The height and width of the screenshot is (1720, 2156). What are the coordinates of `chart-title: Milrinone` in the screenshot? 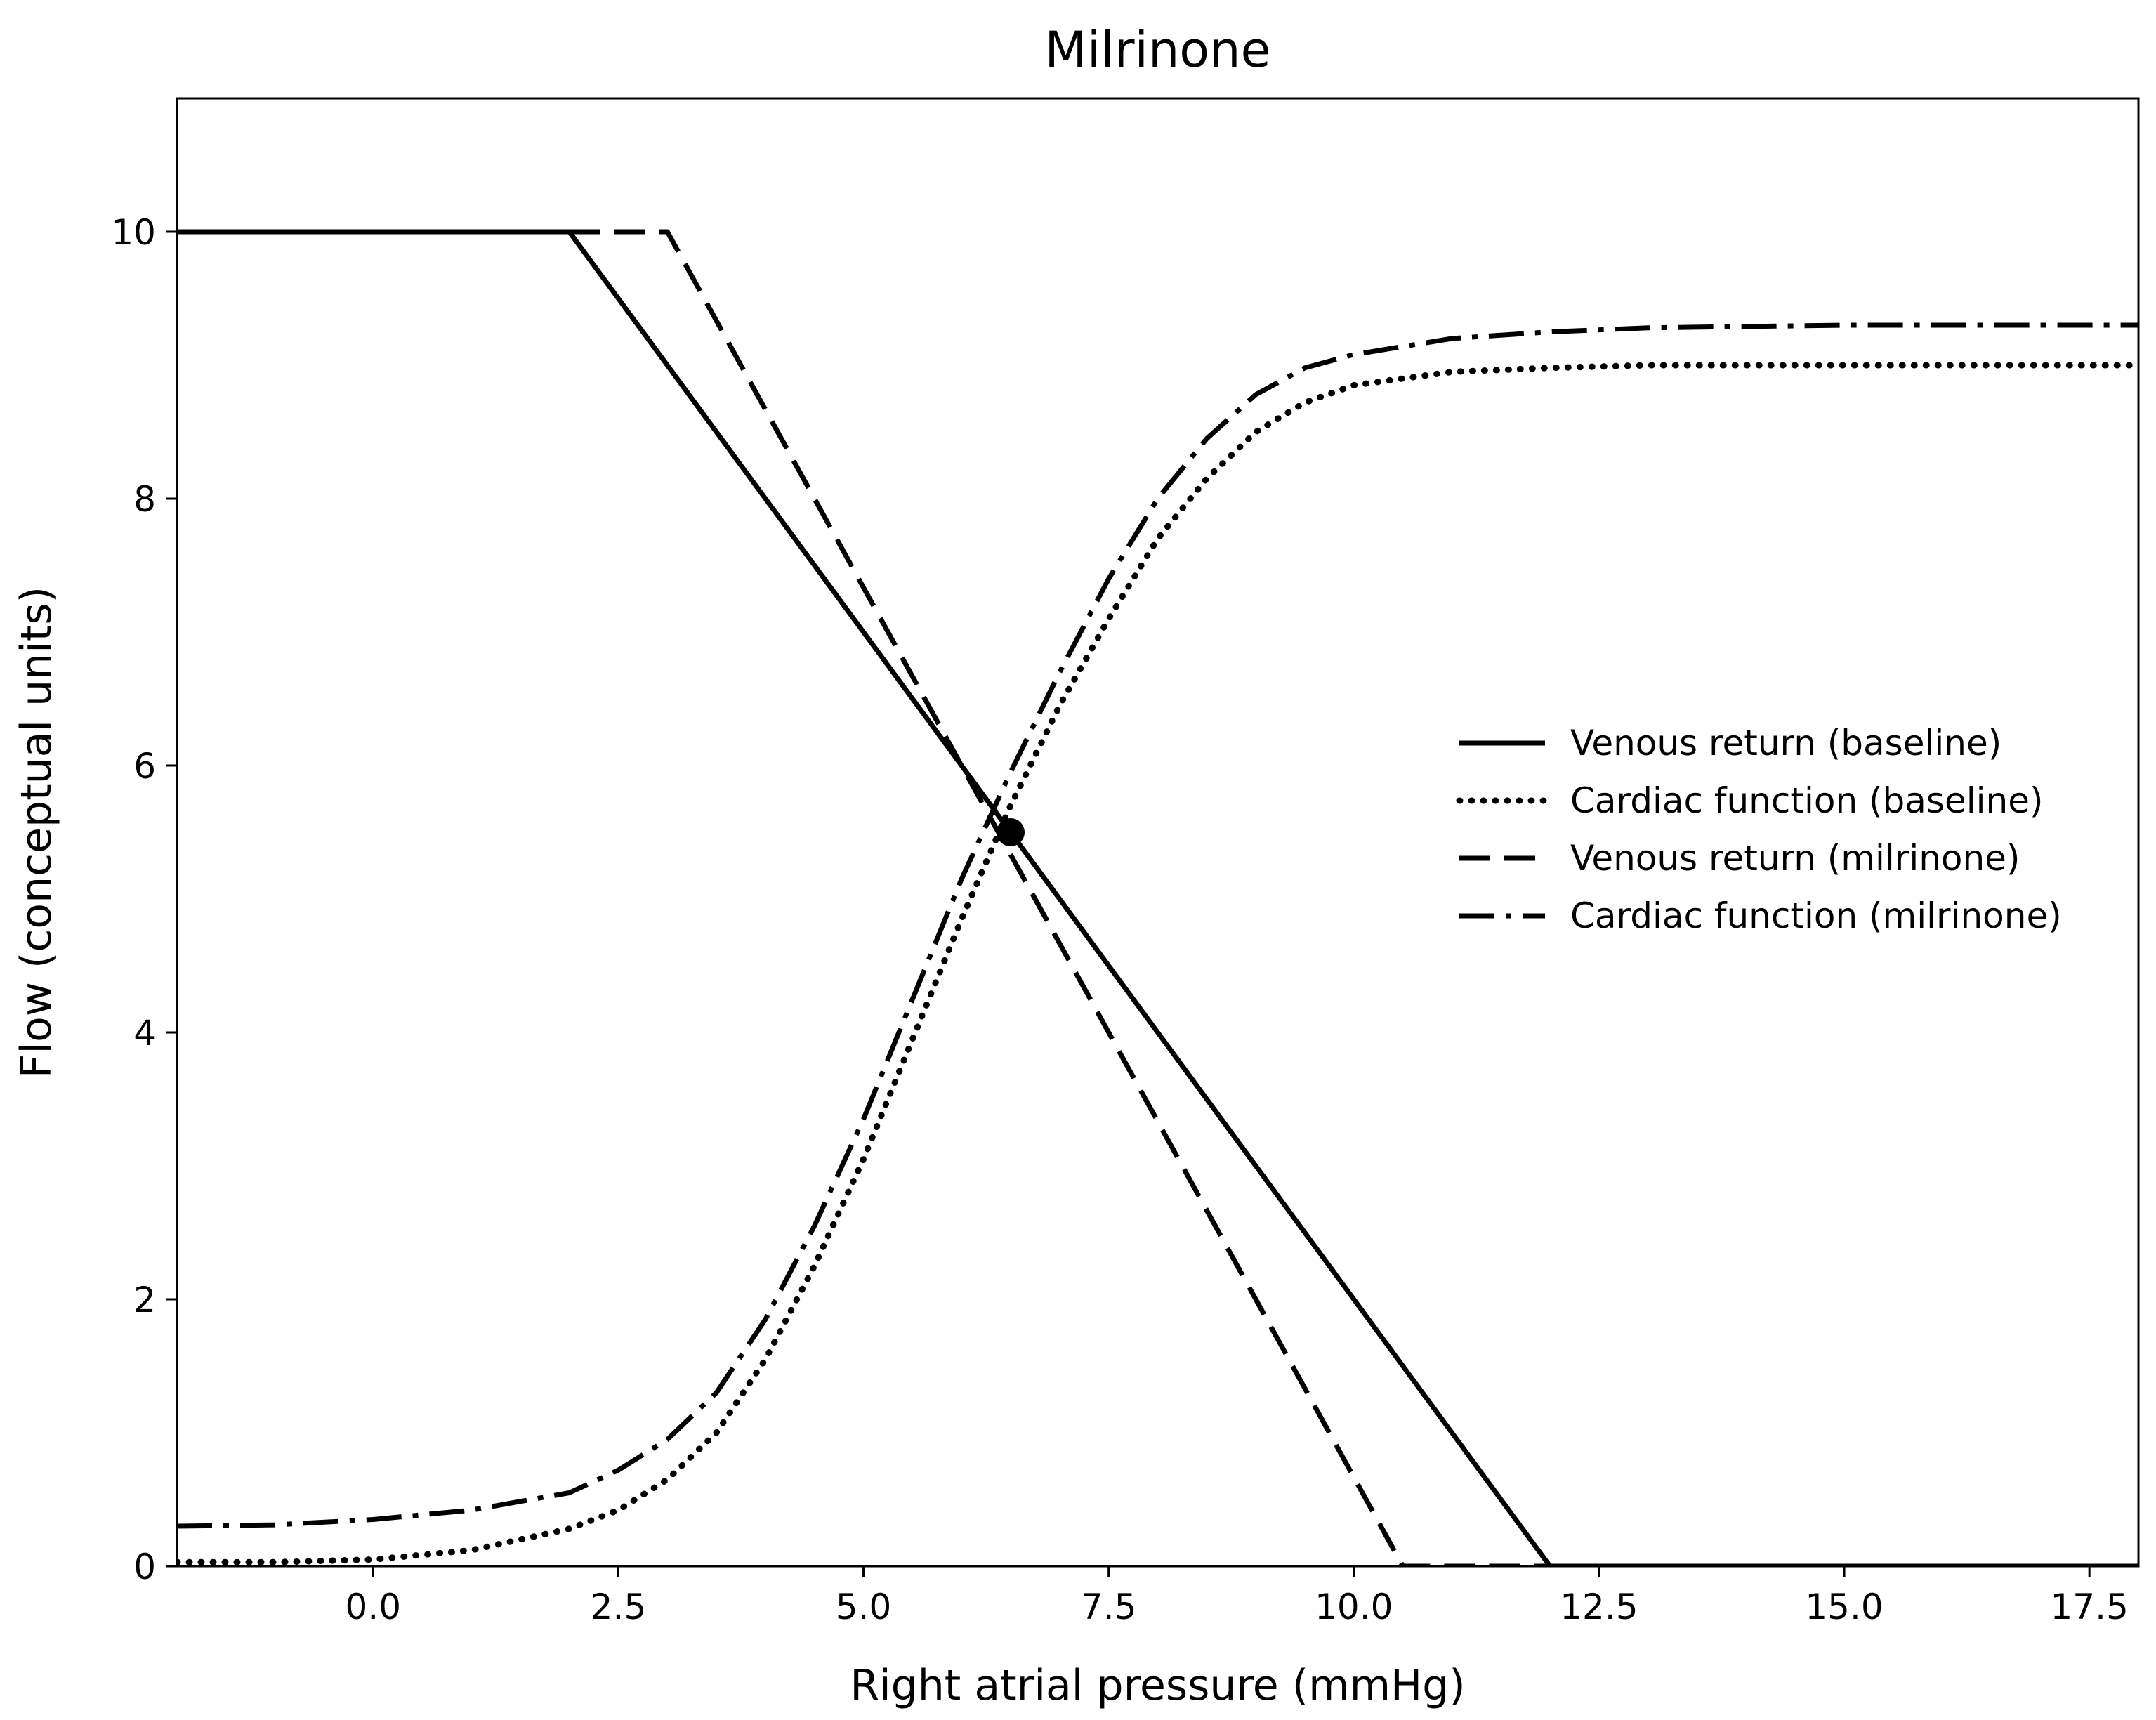 It's located at (1157, 50).